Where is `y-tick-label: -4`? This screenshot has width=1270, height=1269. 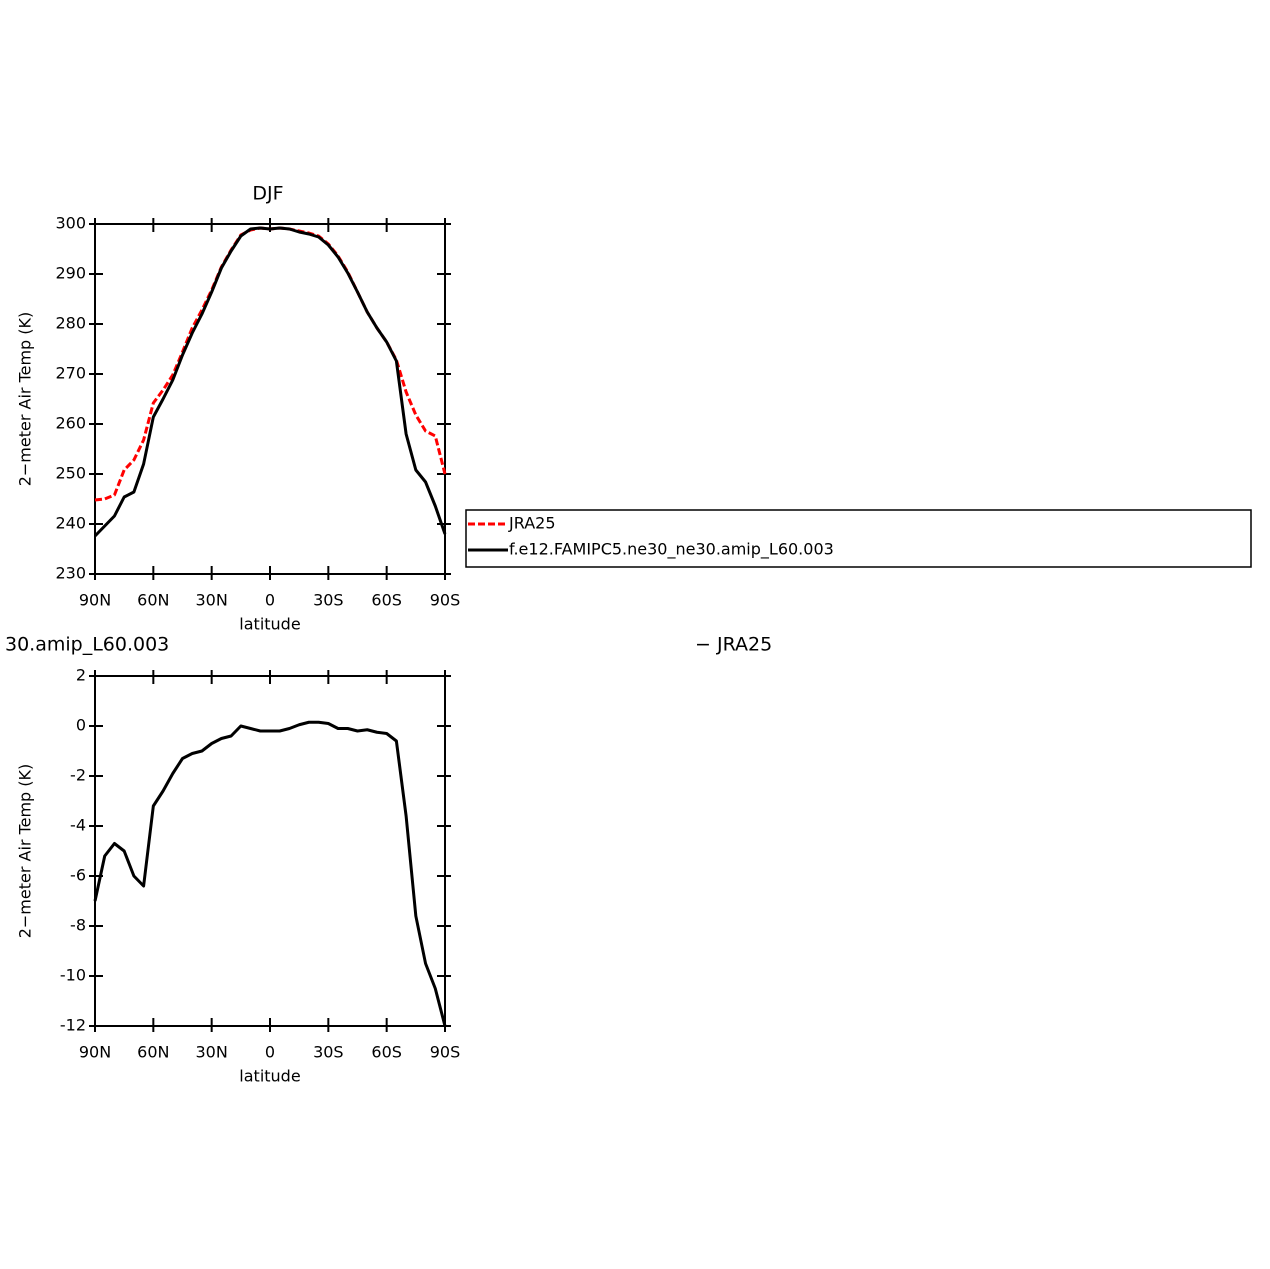 y-tick-label: -4 is located at coordinates (78, 825).